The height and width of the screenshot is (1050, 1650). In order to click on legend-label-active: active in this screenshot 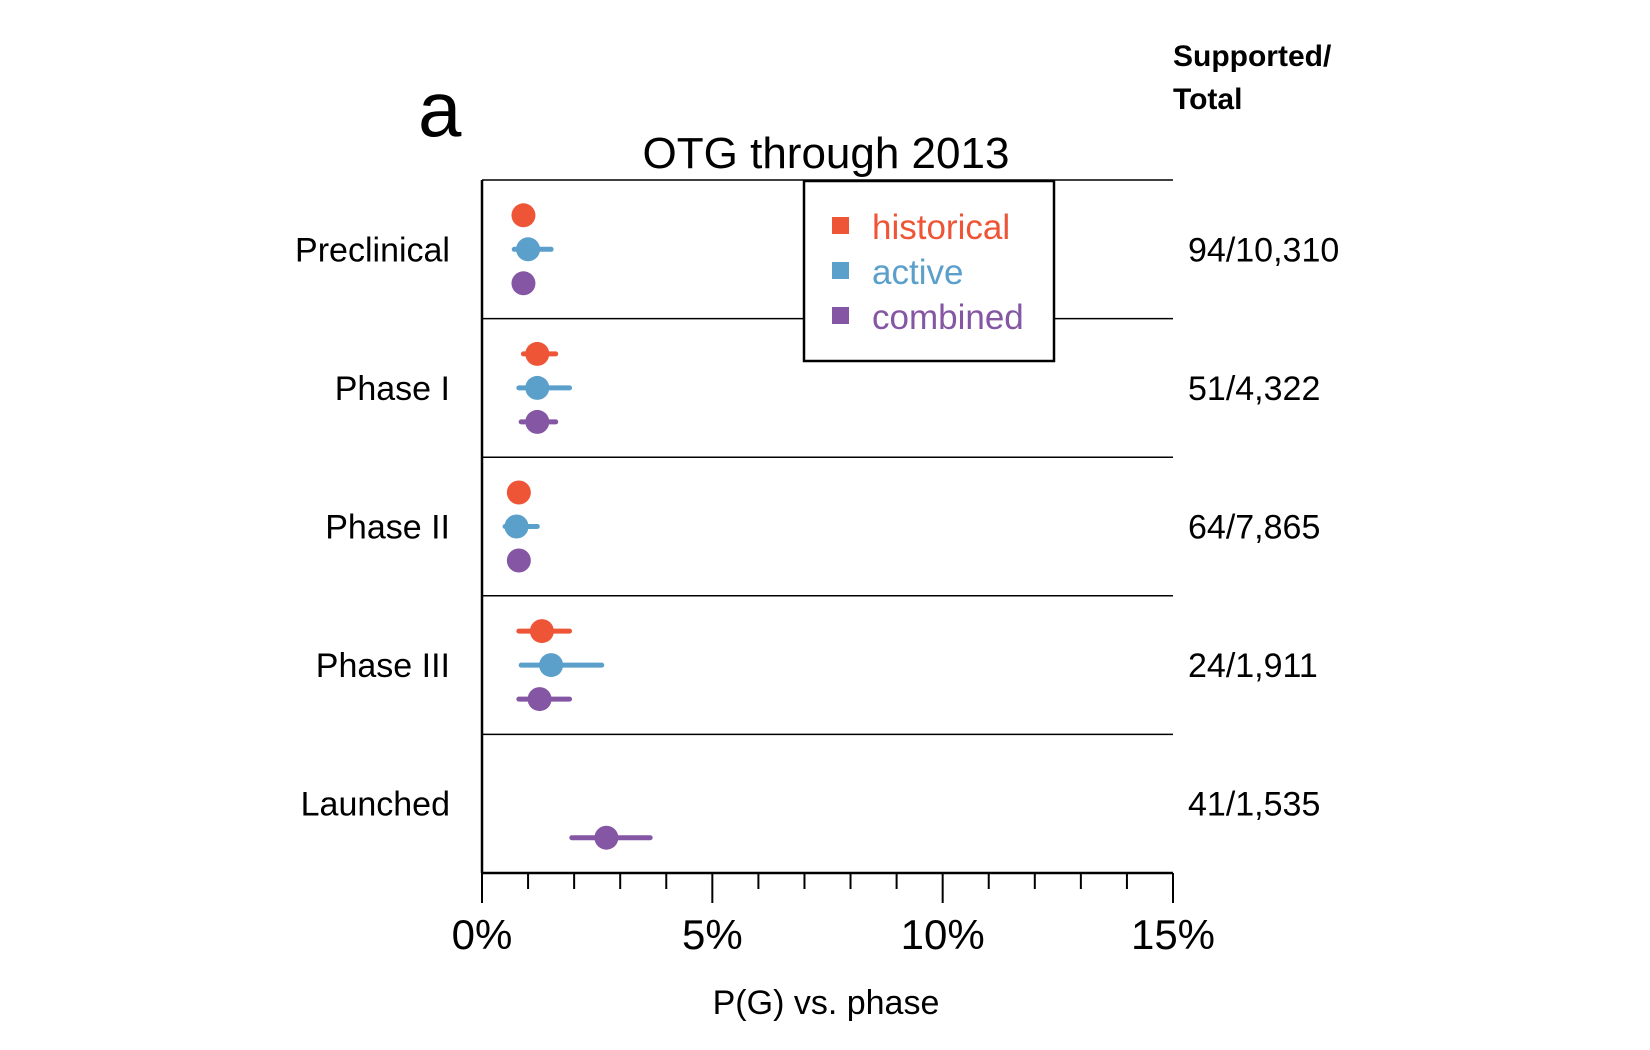, I will do `click(917, 272)`.